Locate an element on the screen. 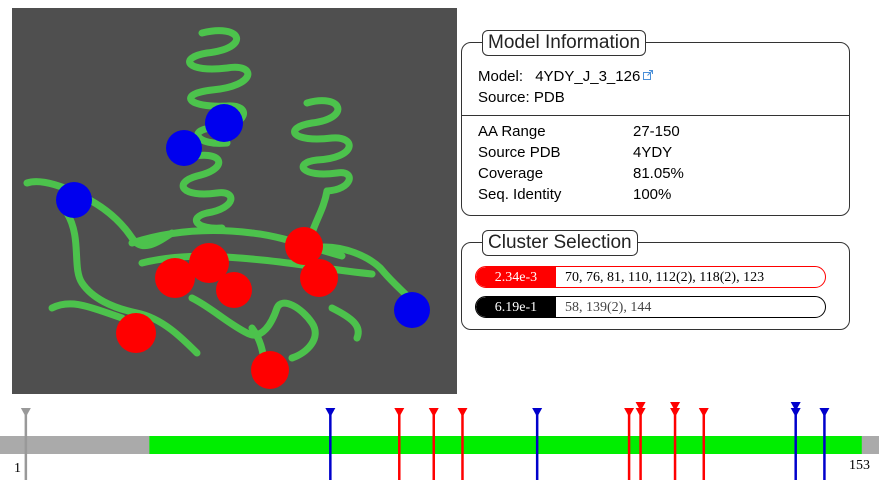 This screenshot has height=493, width=885. model-label: Model: is located at coordinates (501, 76).